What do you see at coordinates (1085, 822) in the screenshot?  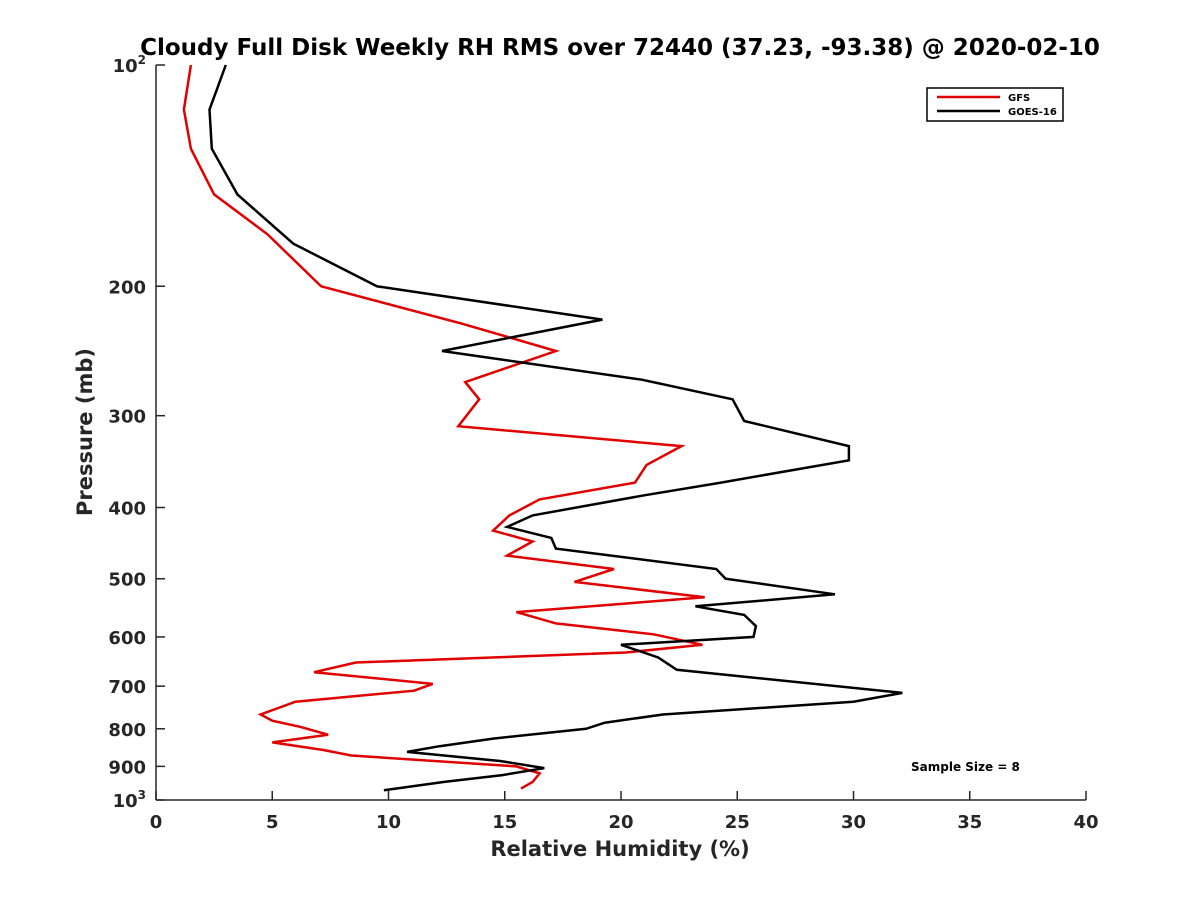 I see `x-tick-label: 40` at bounding box center [1085, 822].